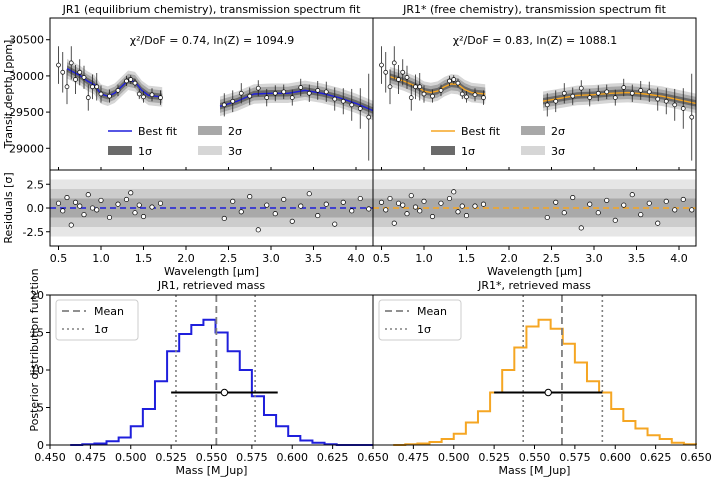 This screenshot has height=481, width=714. Describe the element at coordinates (26, 40) in the screenshot. I see `y-tick-label: 30500` at that location.